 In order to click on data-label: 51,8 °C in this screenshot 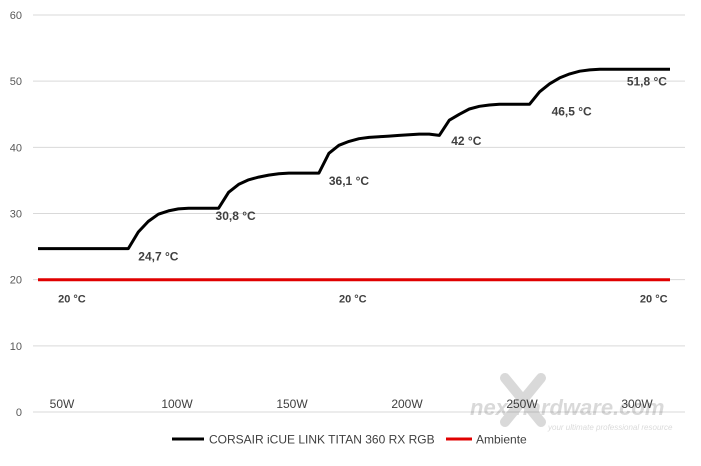, I will do `click(647, 81)`.